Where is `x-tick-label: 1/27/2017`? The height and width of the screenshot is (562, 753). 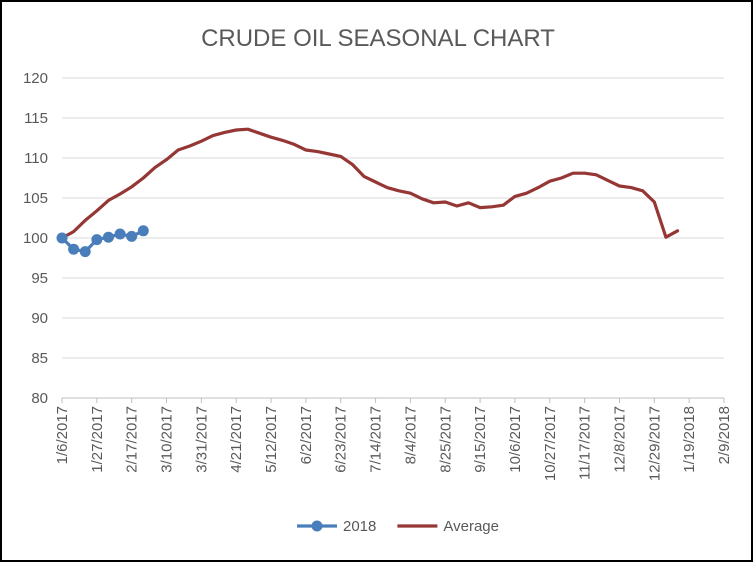
x-tick-label: 1/27/2017 is located at coordinates (97, 439).